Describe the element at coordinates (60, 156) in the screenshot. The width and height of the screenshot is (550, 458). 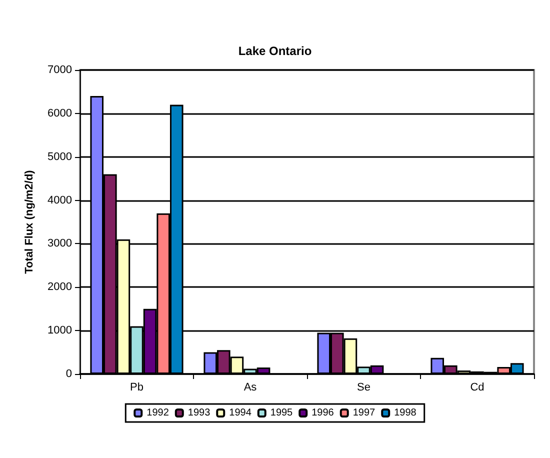
I see `y-tick-label: 5000` at that location.